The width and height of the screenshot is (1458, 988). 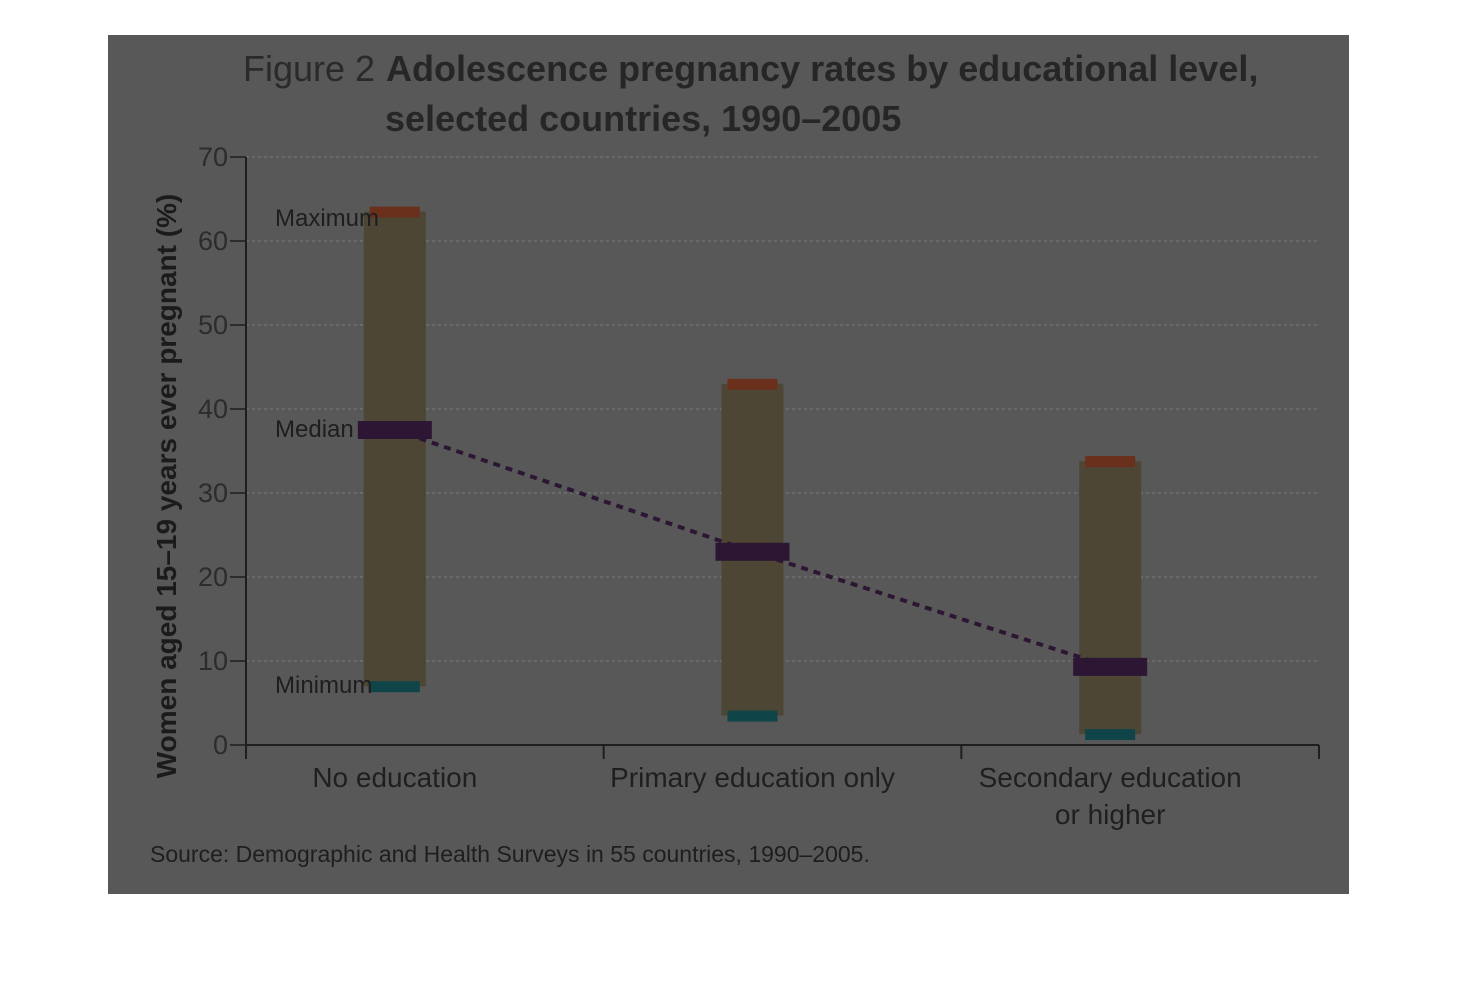 I want to click on y-tick-label-60: 60, so click(x=213, y=241).